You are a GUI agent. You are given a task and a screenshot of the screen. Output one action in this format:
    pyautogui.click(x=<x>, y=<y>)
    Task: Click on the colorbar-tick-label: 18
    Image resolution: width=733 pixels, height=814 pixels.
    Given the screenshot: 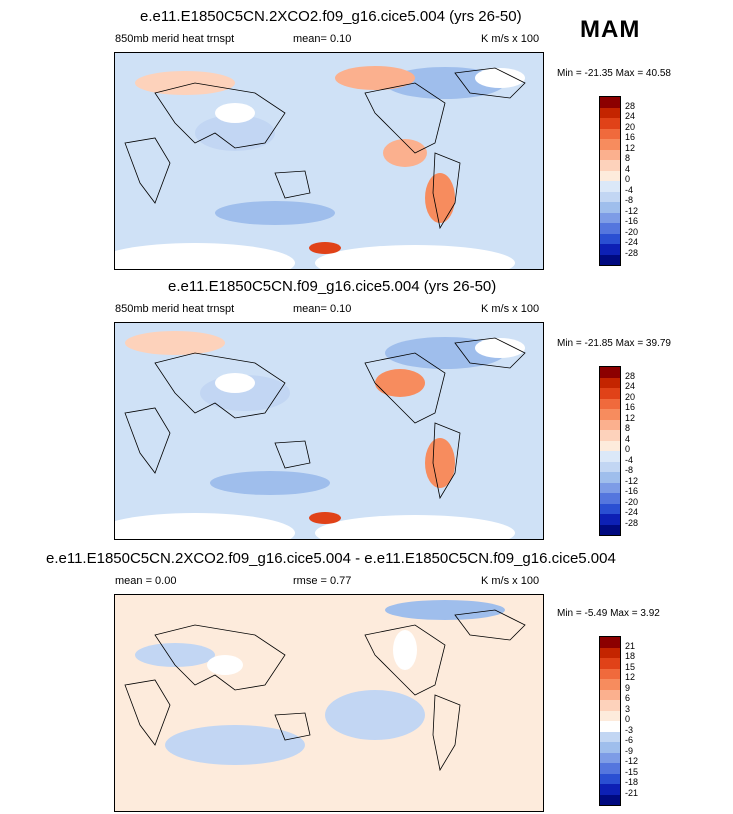 What is the action you would take?
    pyautogui.click(x=630, y=656)
    